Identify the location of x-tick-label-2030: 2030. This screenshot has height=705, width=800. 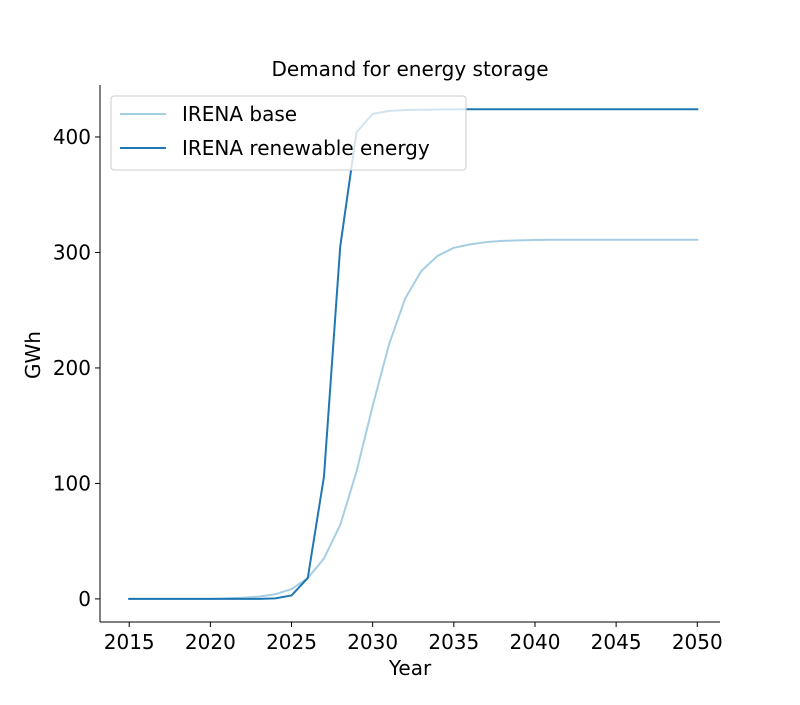
(372, 642).